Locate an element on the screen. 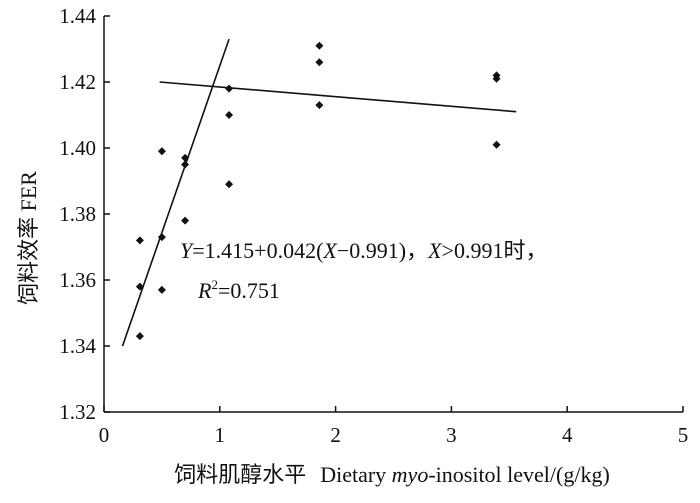 This screenshot has width=700, height=503. r2-r: R is located at coordinates (204, 290).